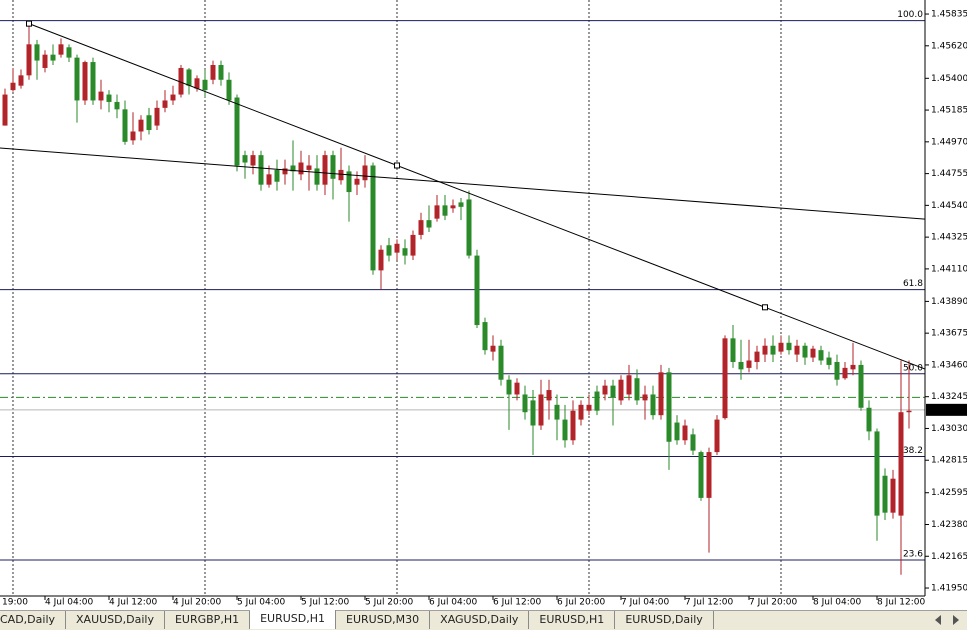 The image size is (967, 630). Describe the element at coordinates (709, 603) in the screenshot. I see `x-tick-label: 7 Jul 12:00` at that location.